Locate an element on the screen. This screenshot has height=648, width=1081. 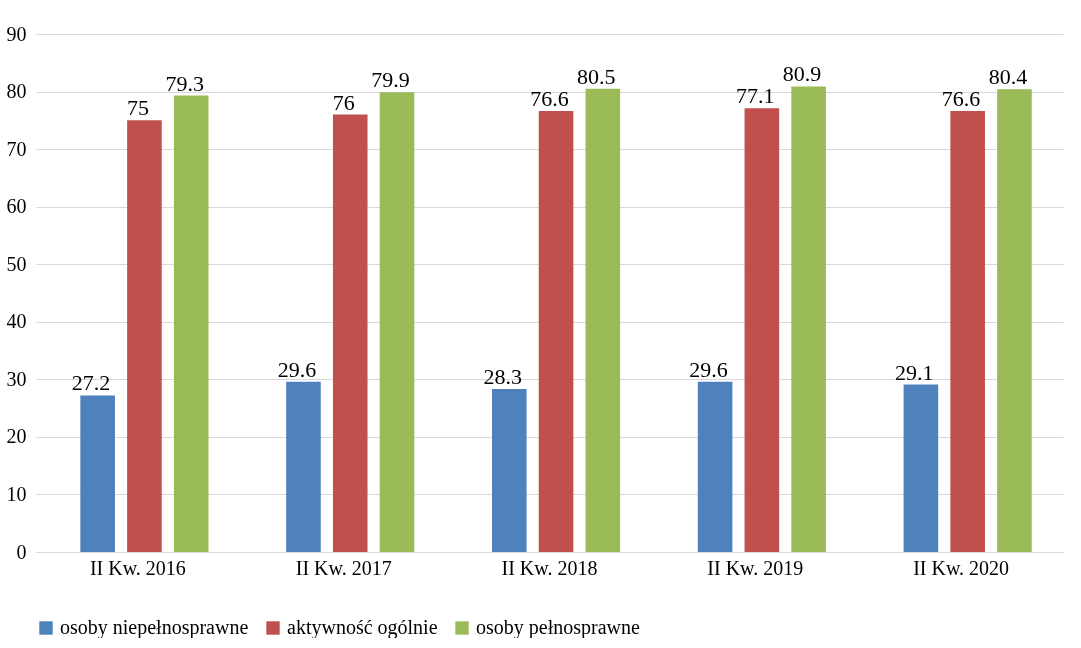
data-label: 77.1 is located at coordinates (755, 96).